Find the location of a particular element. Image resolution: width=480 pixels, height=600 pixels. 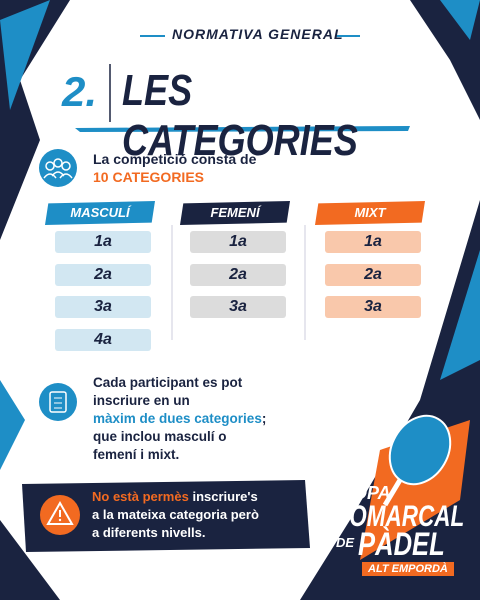

logo-region: ALT EMPORDÀ is located at coordinates (408, 569).